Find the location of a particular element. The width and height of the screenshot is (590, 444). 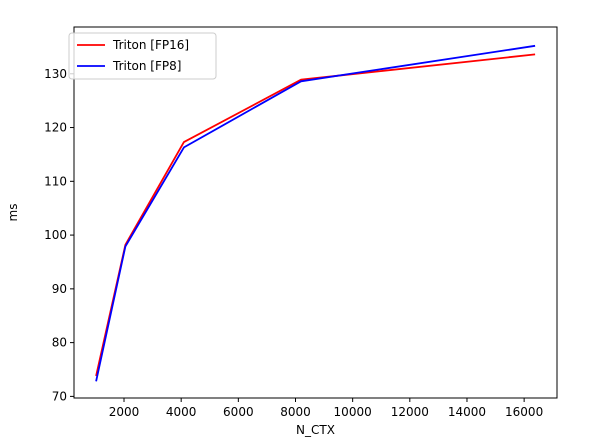

y-tick-label: 70 is located at coordinates (59, 396).